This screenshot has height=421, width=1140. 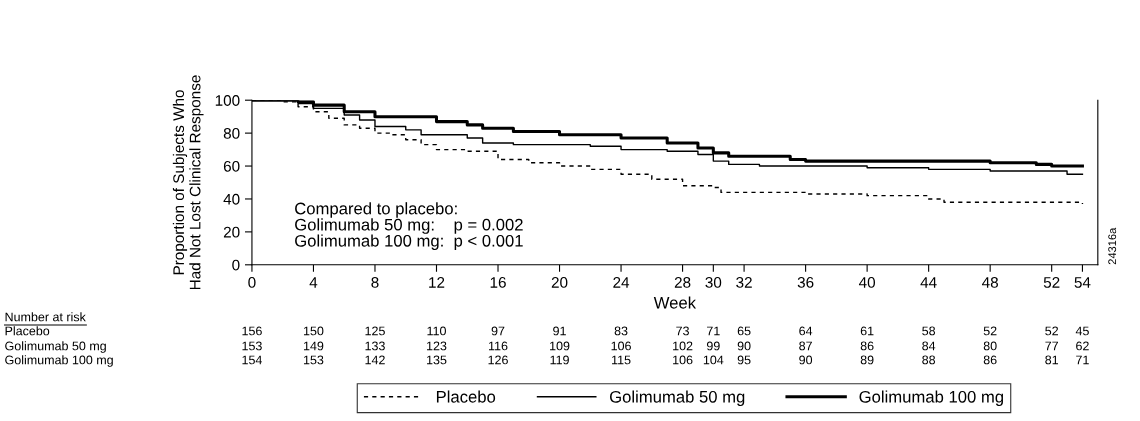 What do you see at coordinates (27, 331) in the screenshot?
I see `text: Placebo` at bounding box center [27, 331].